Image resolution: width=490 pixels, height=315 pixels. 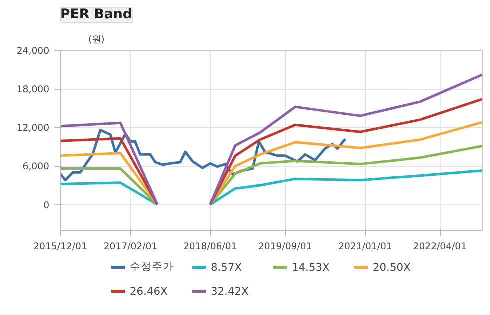 What do you see at coordinates (392, 267) in the screenshot?
I see `legend-label: 20.50X` at bounding box center [392, 267].